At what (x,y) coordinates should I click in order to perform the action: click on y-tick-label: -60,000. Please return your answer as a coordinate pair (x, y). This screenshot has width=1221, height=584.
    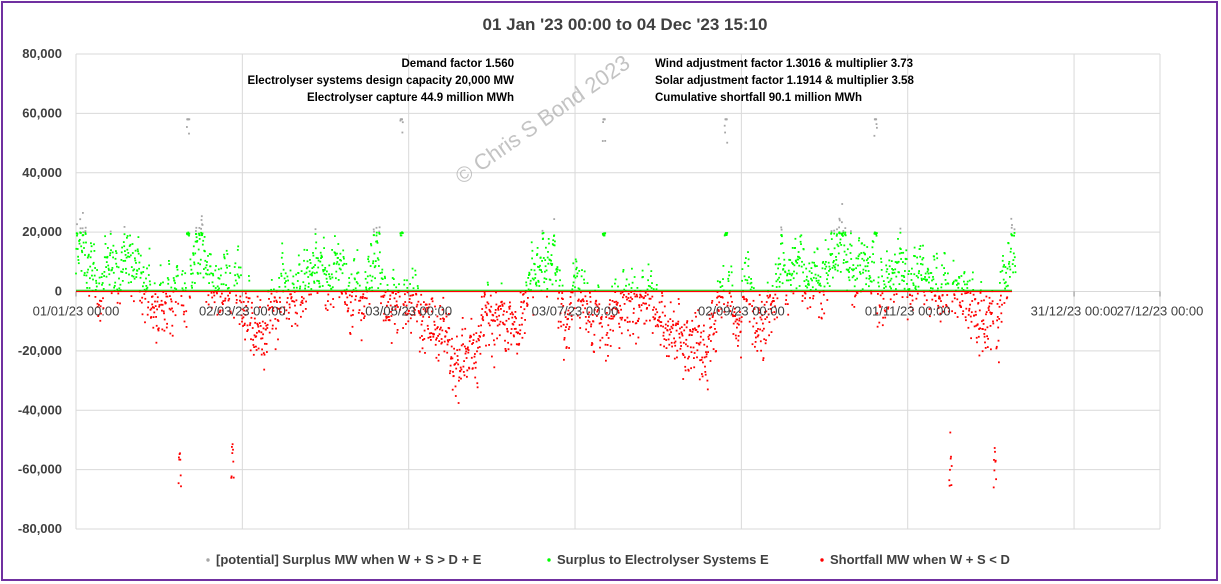
    Looking at the image, I should click on (40, 469).